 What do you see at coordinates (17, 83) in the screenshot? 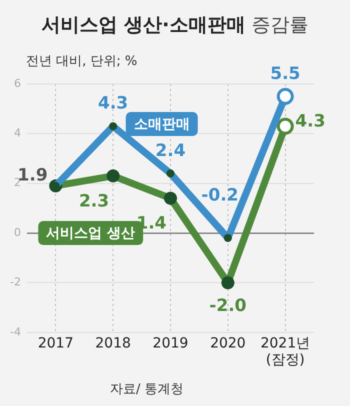
I see `y-tick-label: 6` at bounding box center [17, 83].